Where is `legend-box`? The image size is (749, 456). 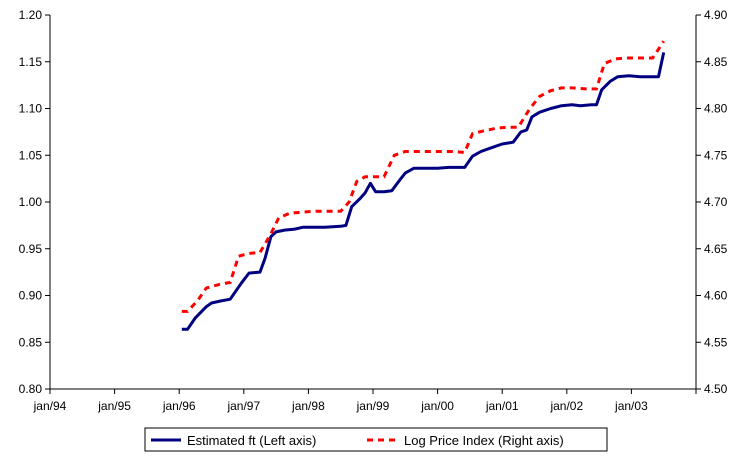 legend-box is located at coordinates (376, 439).